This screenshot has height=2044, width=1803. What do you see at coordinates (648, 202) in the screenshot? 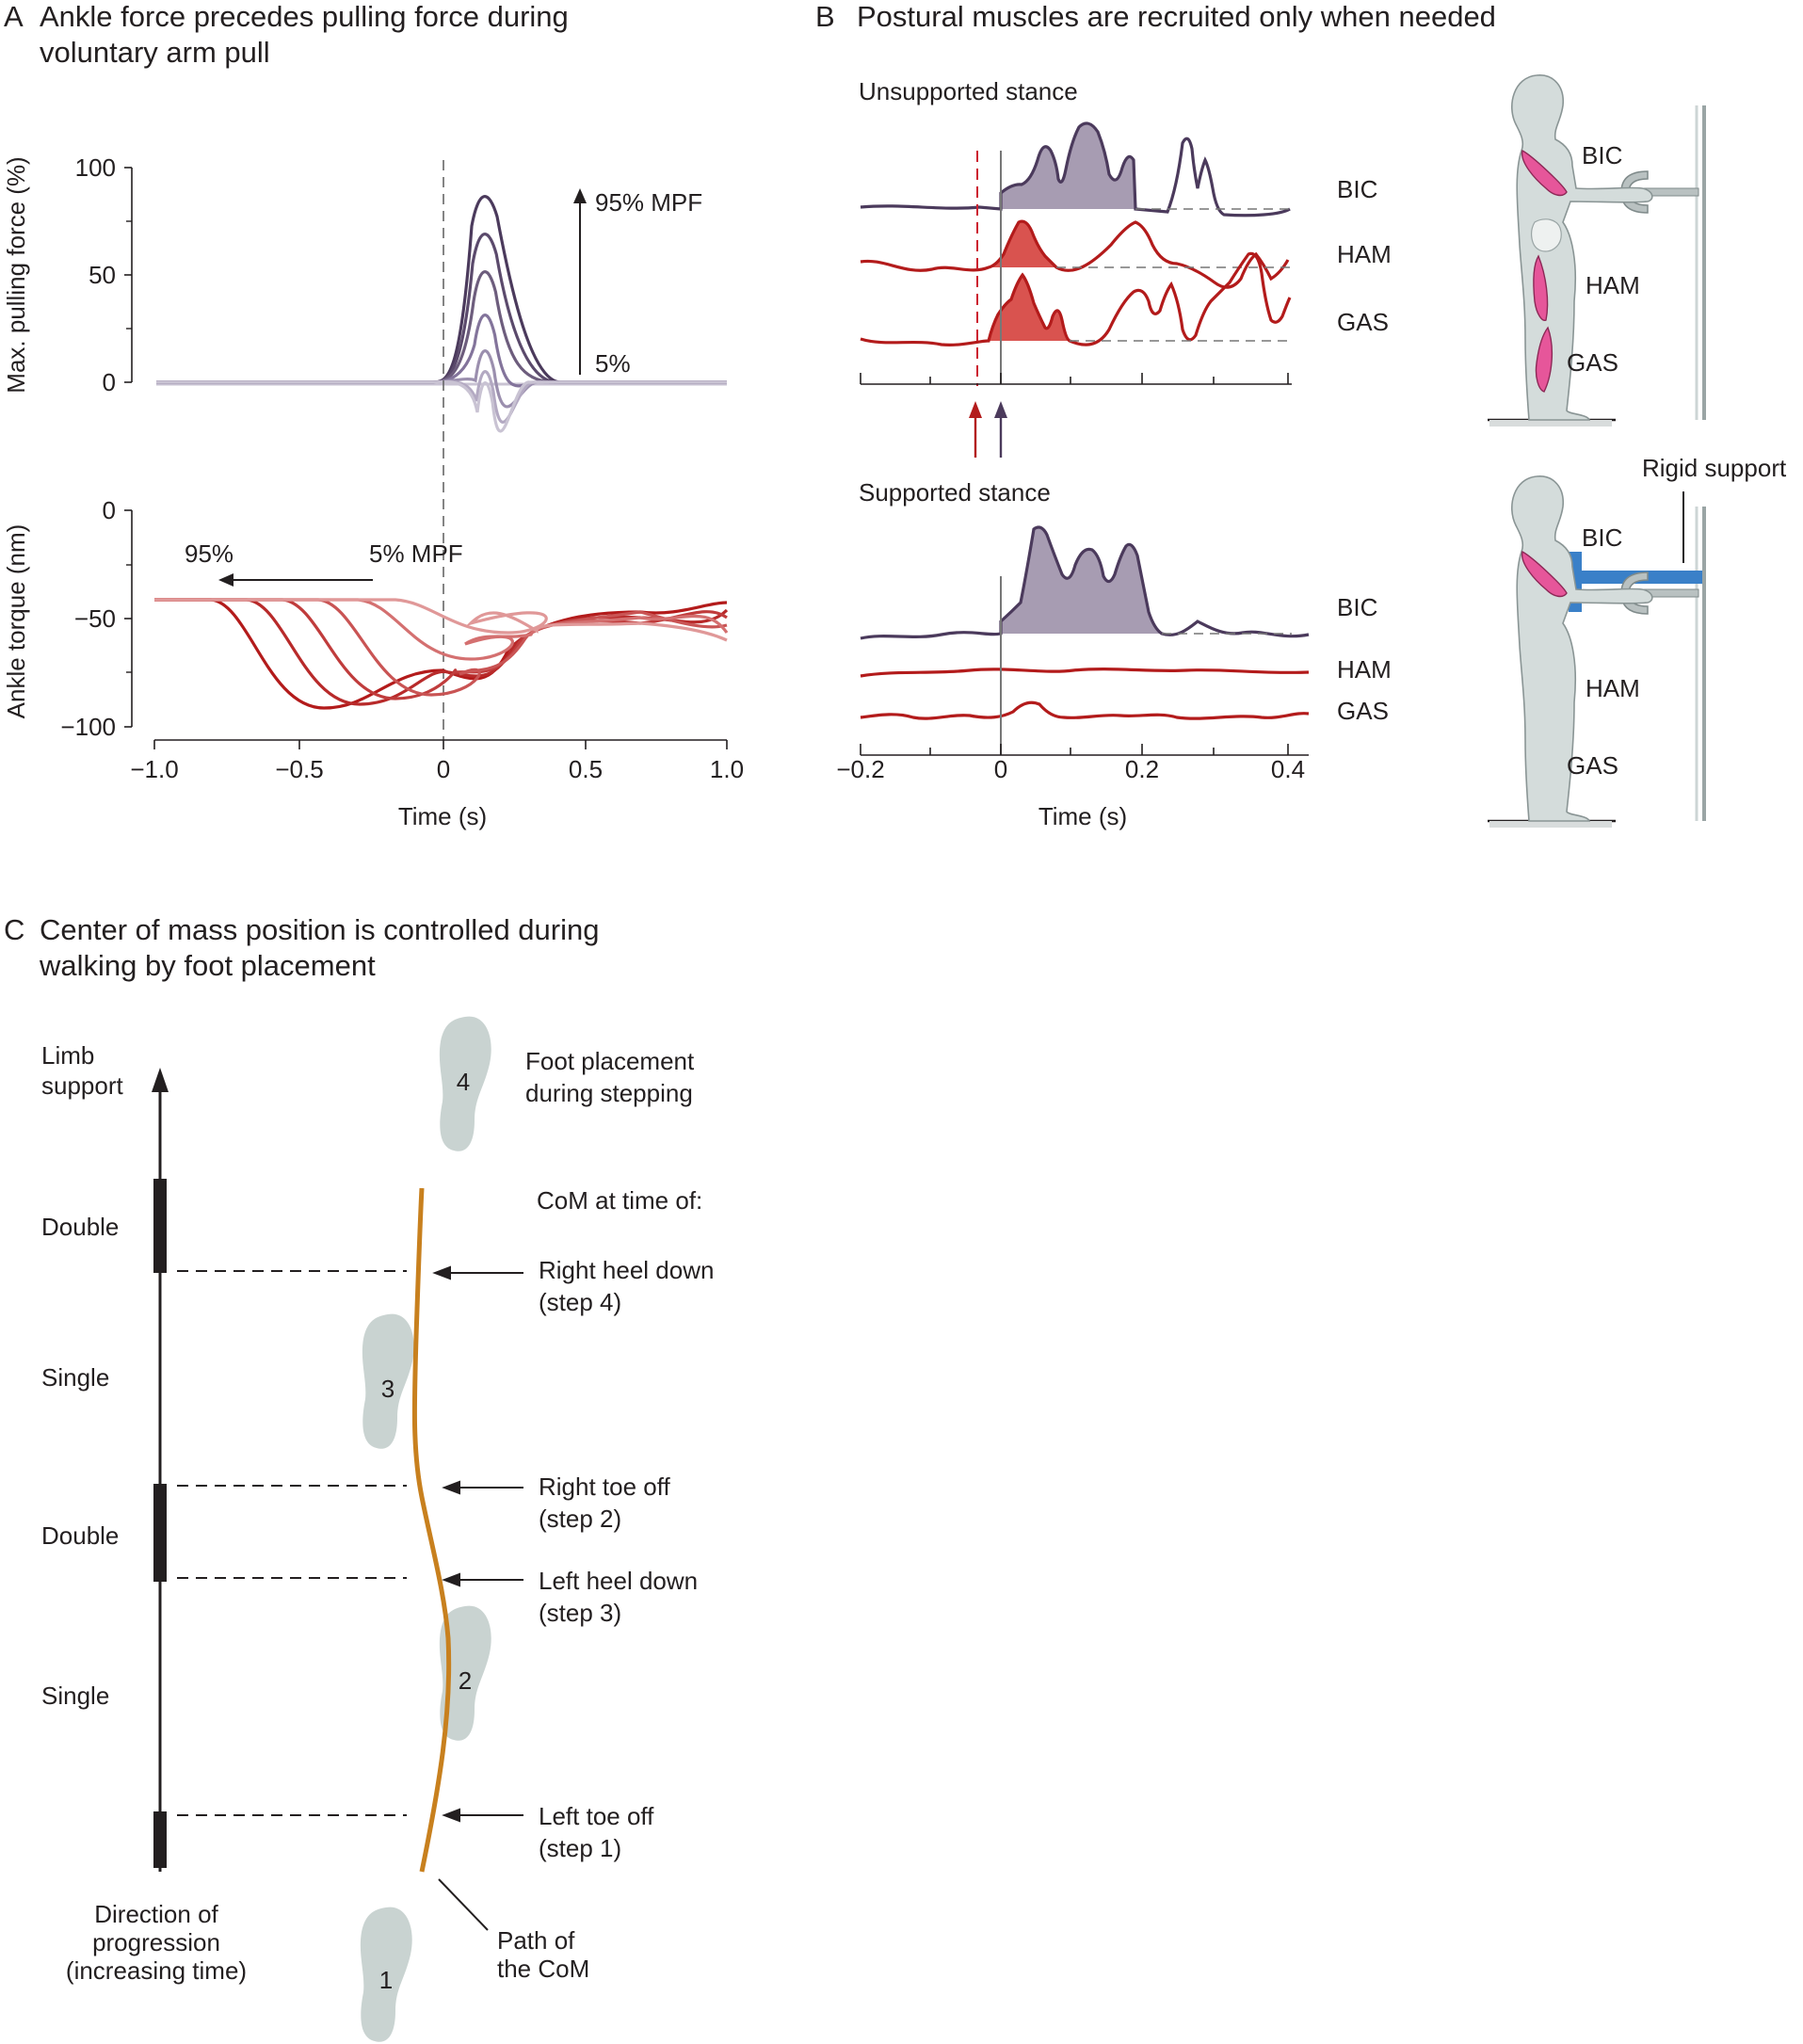
I see `mpf-arrow-top-label: 95% MPF` at bounding box center [648, 202].